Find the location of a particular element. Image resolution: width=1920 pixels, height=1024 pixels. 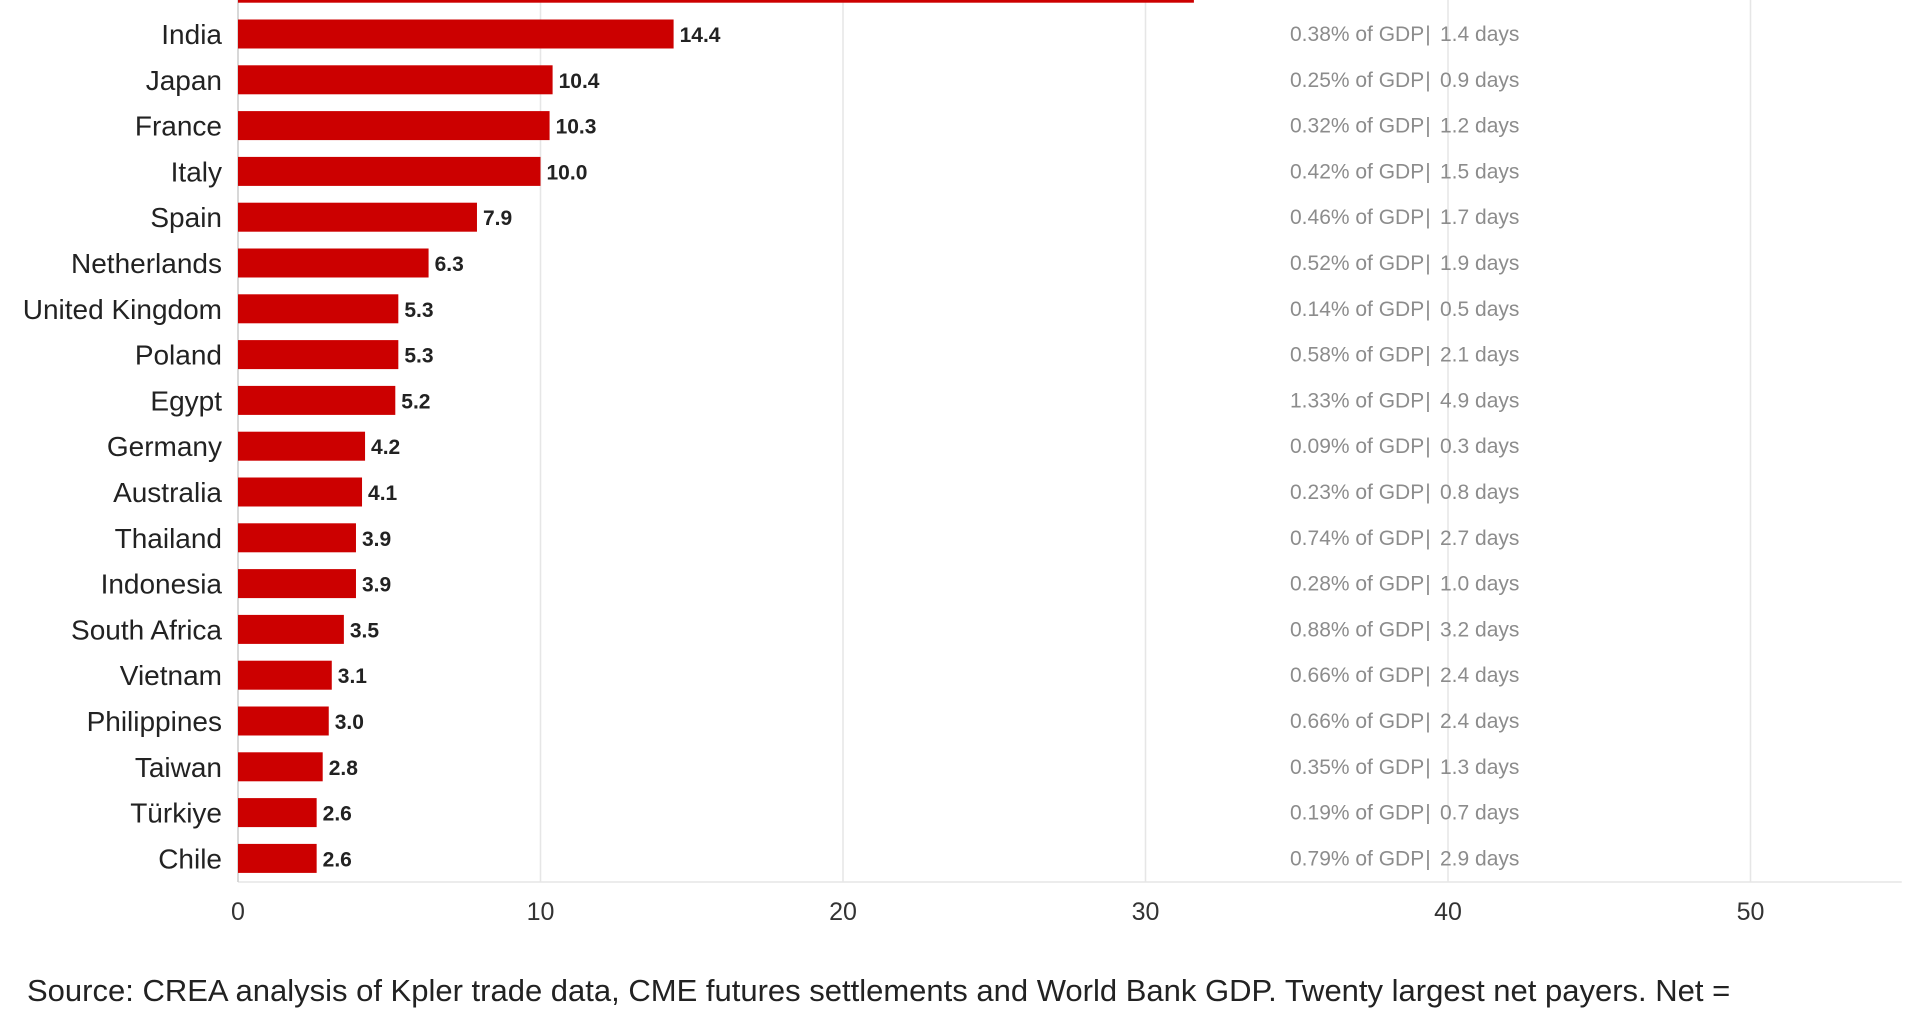

category-label: Thailand is located at coordinates (168, 538).